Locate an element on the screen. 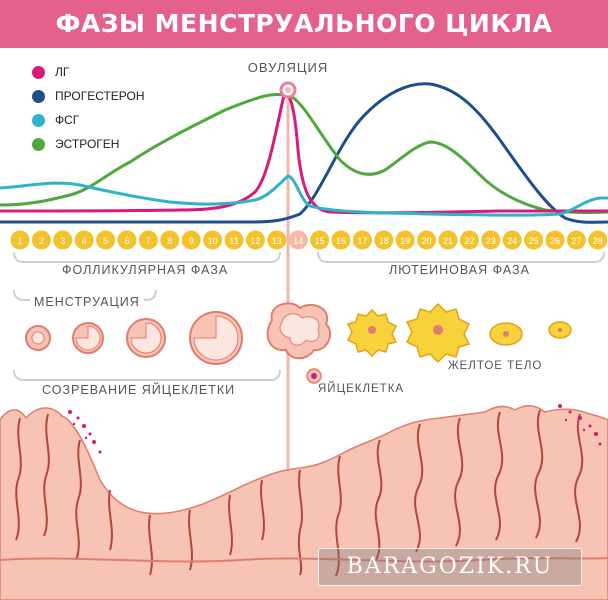 The width and height of the screenshot is (608, 600). legend-label: ЛГ is located at coordinates (62, 72).